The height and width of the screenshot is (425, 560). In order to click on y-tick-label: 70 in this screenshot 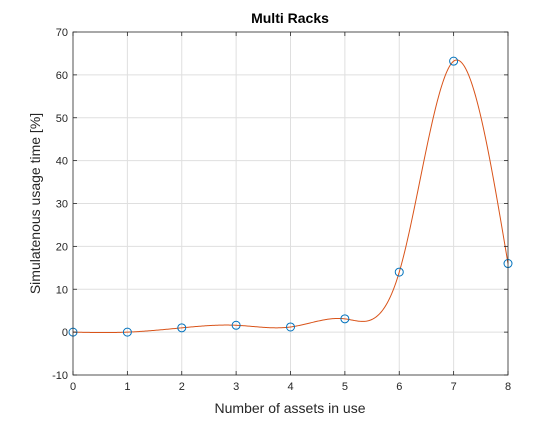, I will do `click(62, 33)`.